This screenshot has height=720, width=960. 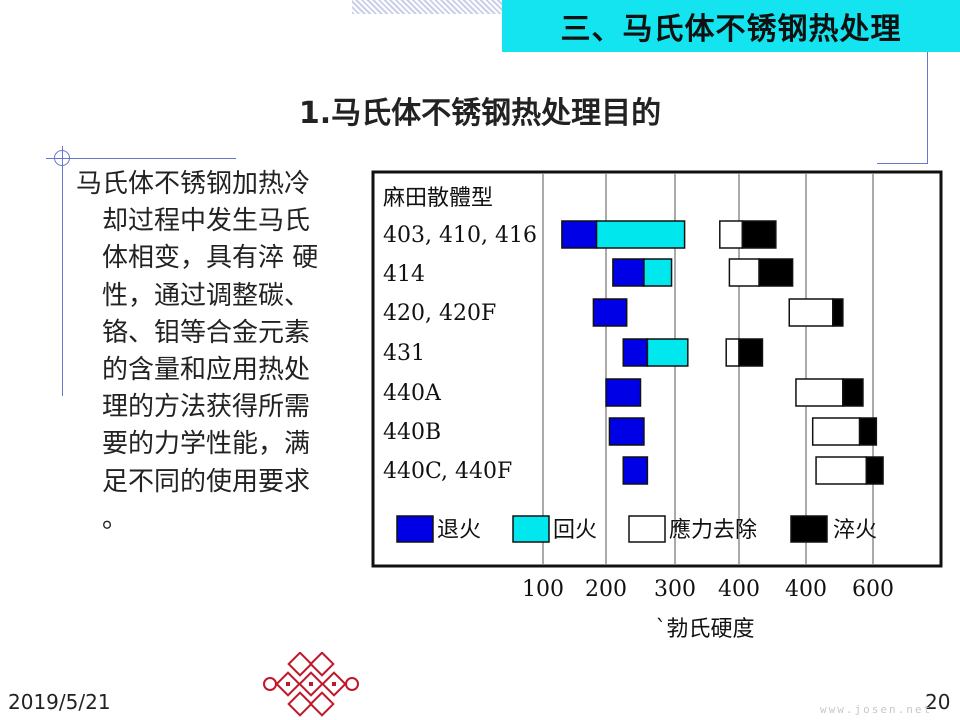 I want to click on body-line: 却过程中发生马氏, so click(x=206, y=221).